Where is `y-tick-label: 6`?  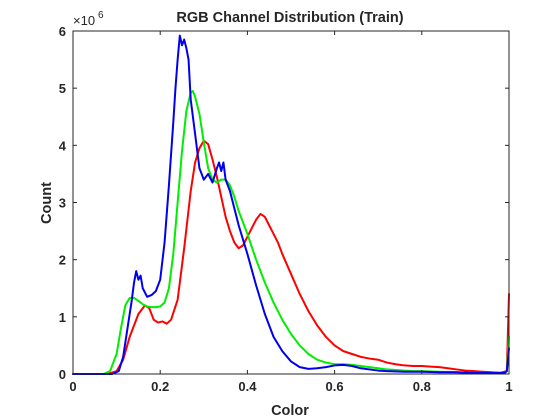 y-tick-label: 6 is located at coordinates (62, 31).